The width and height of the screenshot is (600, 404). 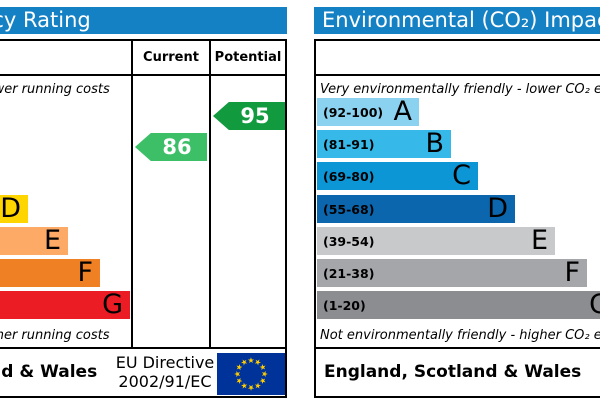 I want to click on band-letter: C, so click(x=461, y=175).